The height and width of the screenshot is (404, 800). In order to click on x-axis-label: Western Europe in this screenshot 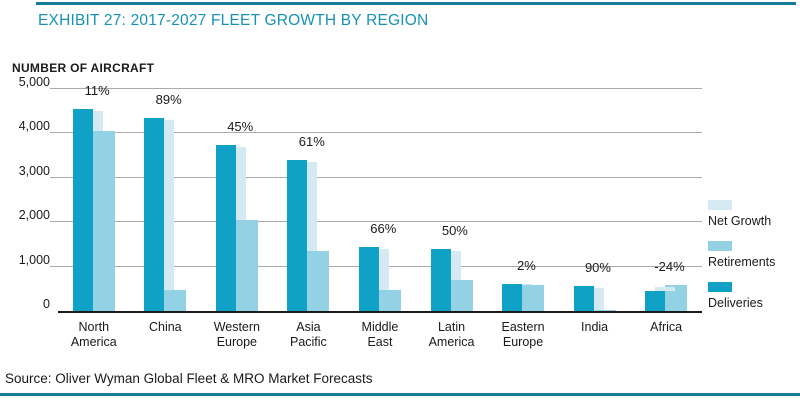, I will do `click(237, 334)`.